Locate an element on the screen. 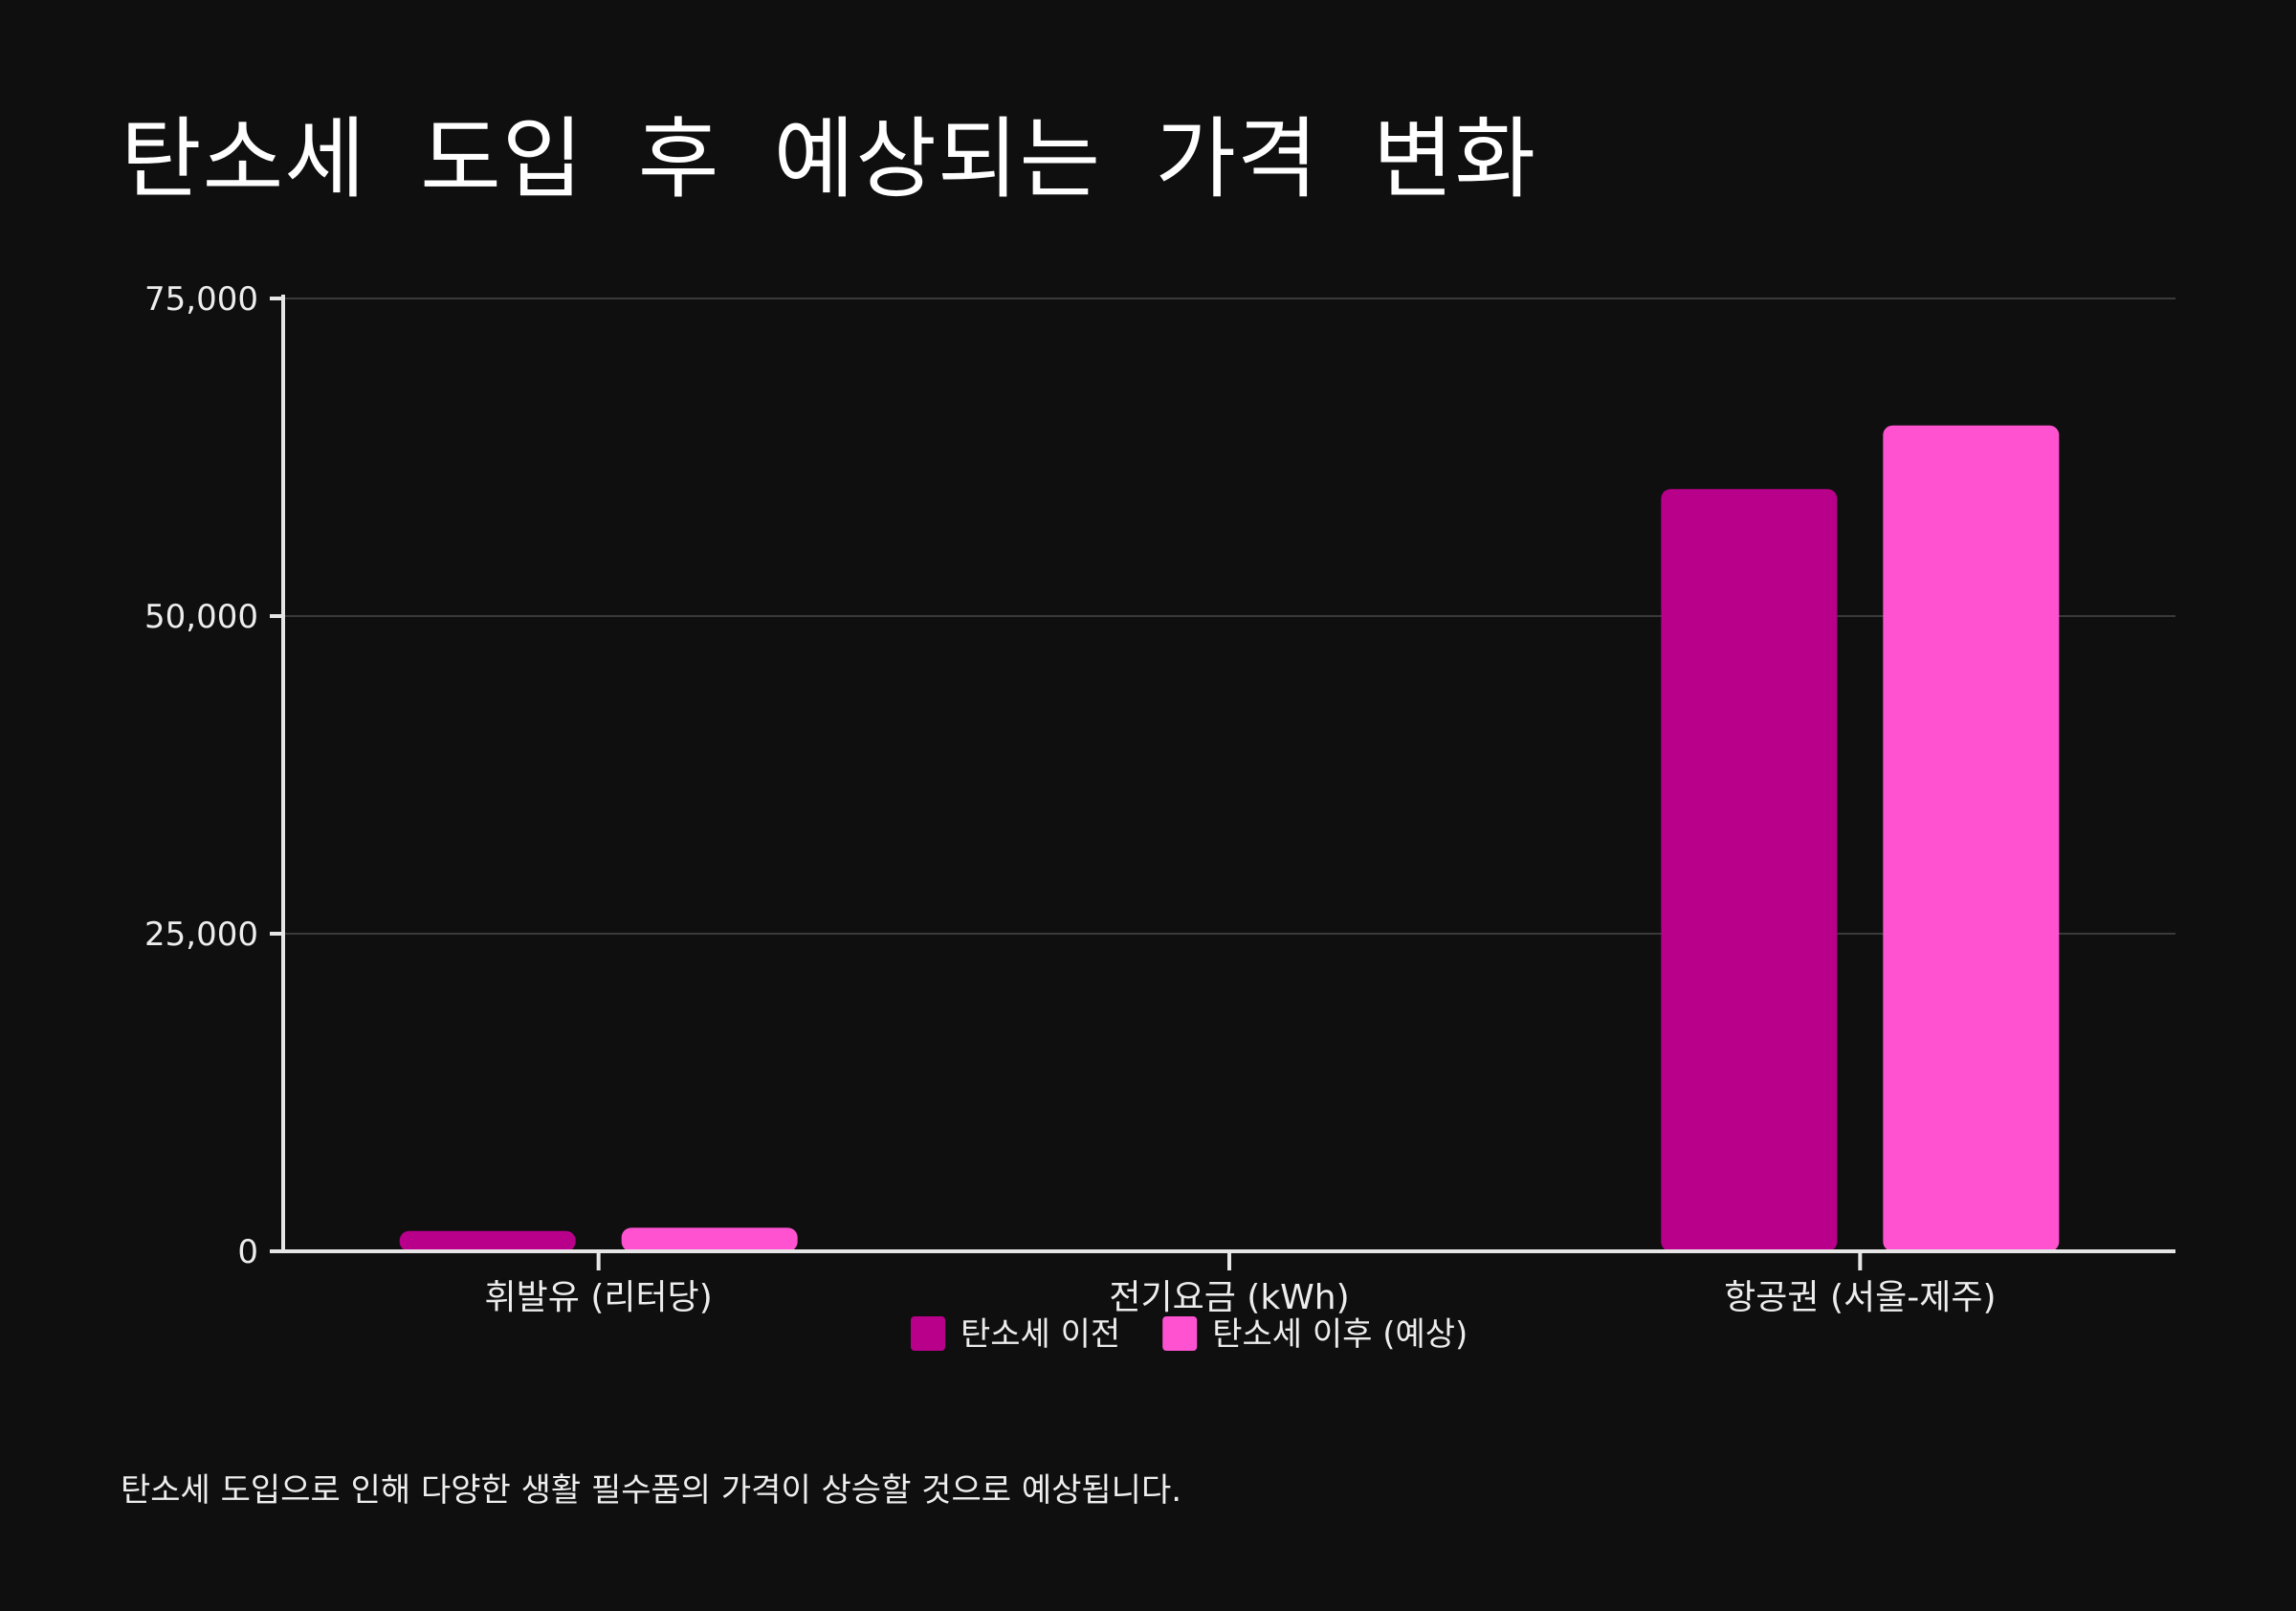 This screenshot has width=2296, height=1611. y-tick-label: 50,000 is located at coordinates (201, 617).